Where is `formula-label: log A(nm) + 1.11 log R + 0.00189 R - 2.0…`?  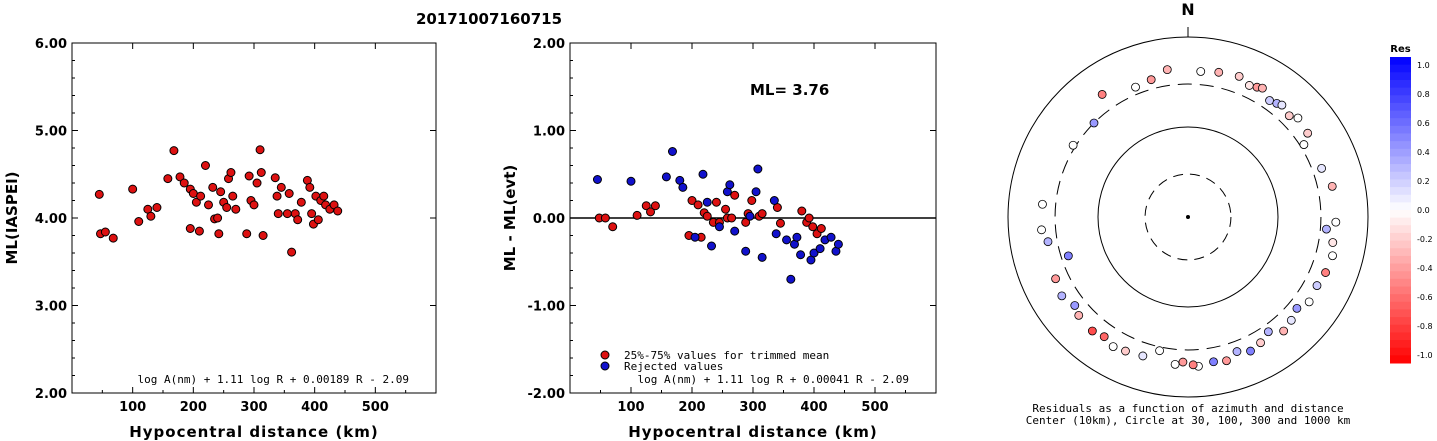
formula-label: log A(nm) + 1.11 log R + 0.00189 R - 2.0… is located at coordinates (273, 379).